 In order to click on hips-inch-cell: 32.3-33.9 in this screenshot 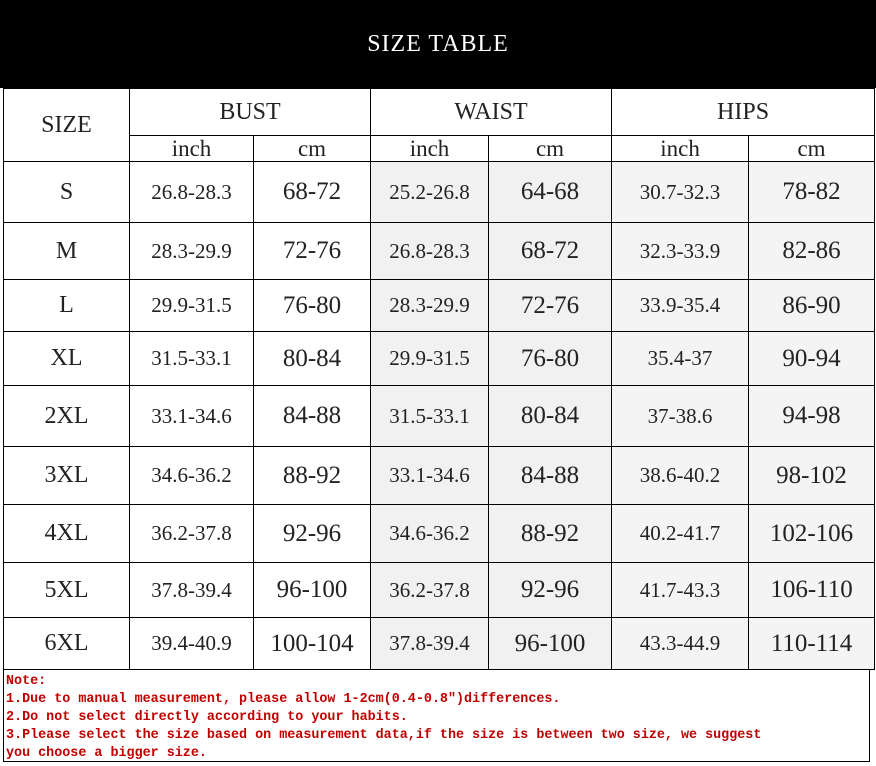, I will do `click(680, 251)`.